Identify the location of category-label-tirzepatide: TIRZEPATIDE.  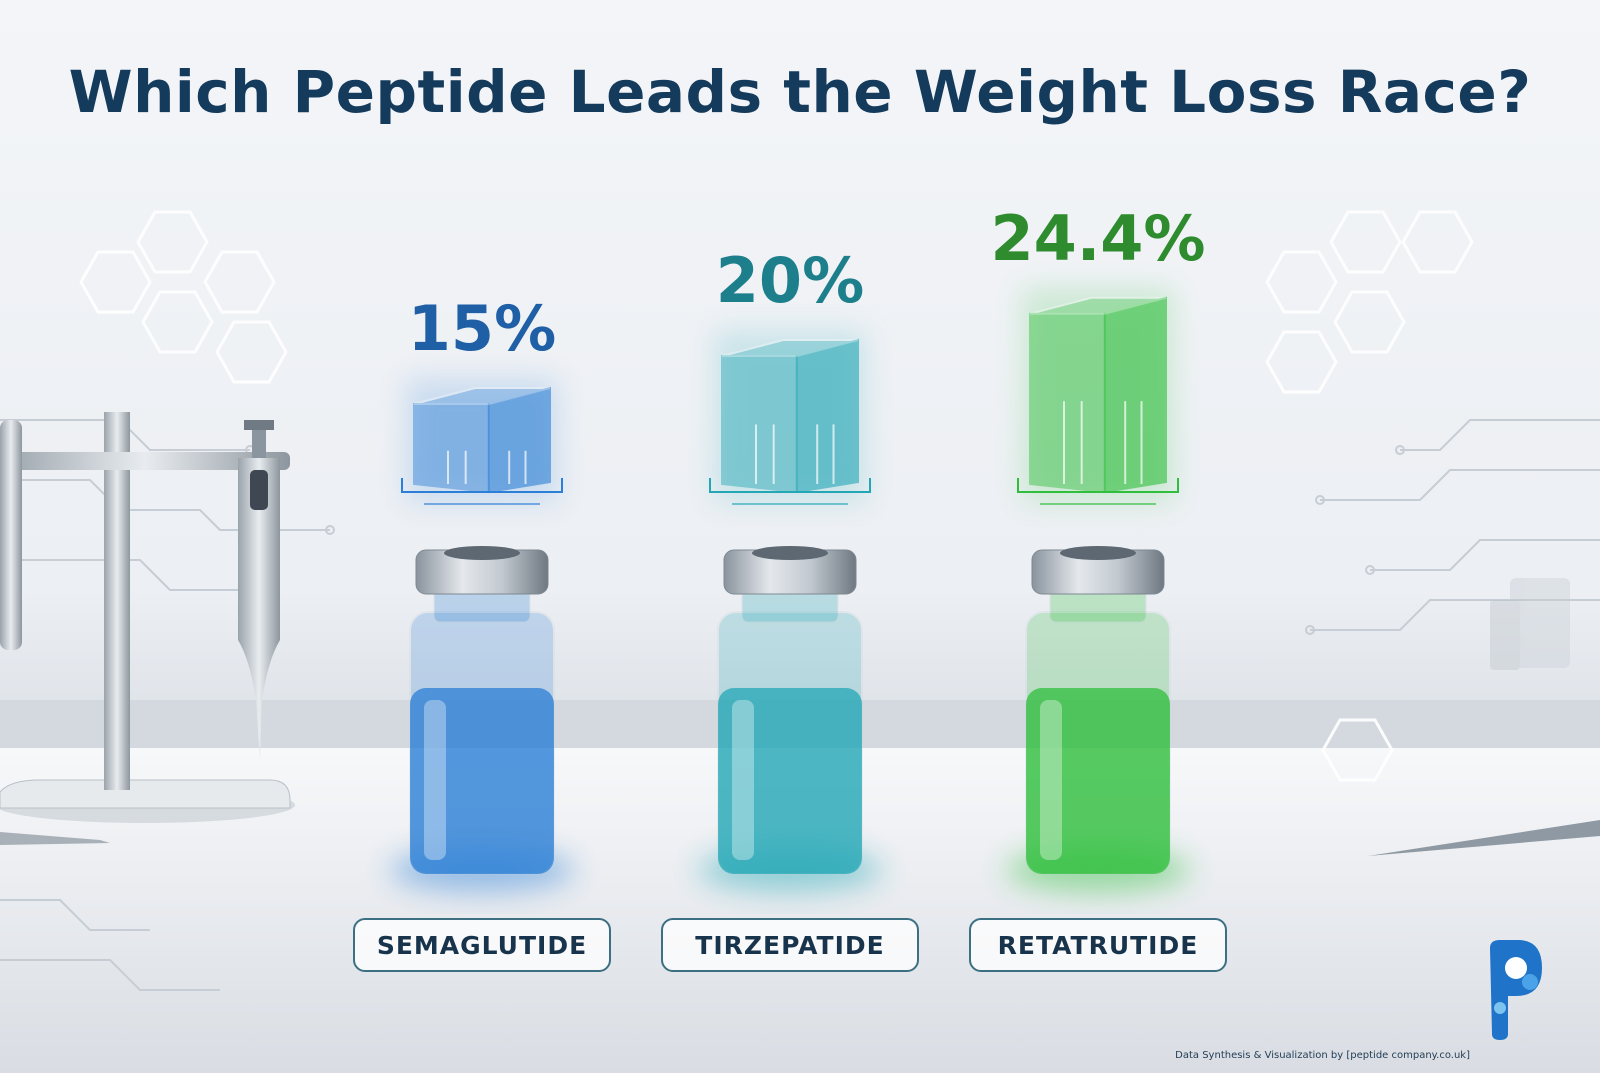
(790, 945).